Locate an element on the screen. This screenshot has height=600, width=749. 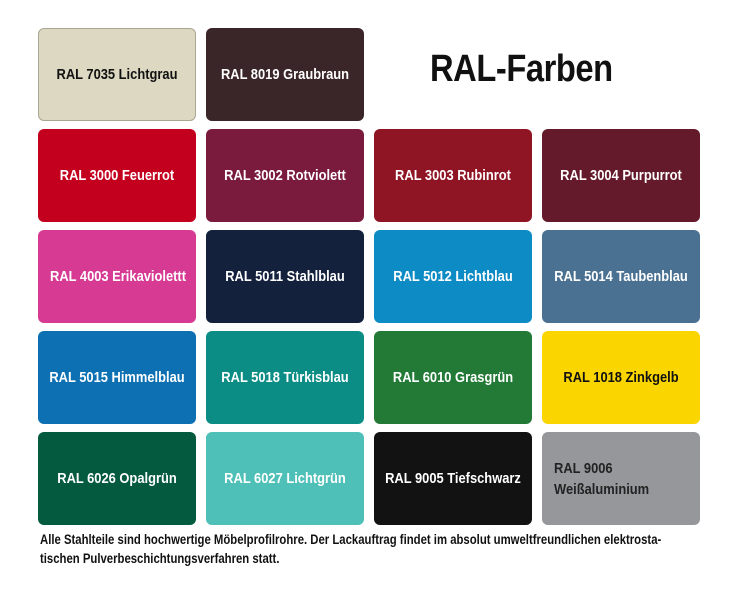
page-title: RAL-Farben is located at coordinates (521, 69).